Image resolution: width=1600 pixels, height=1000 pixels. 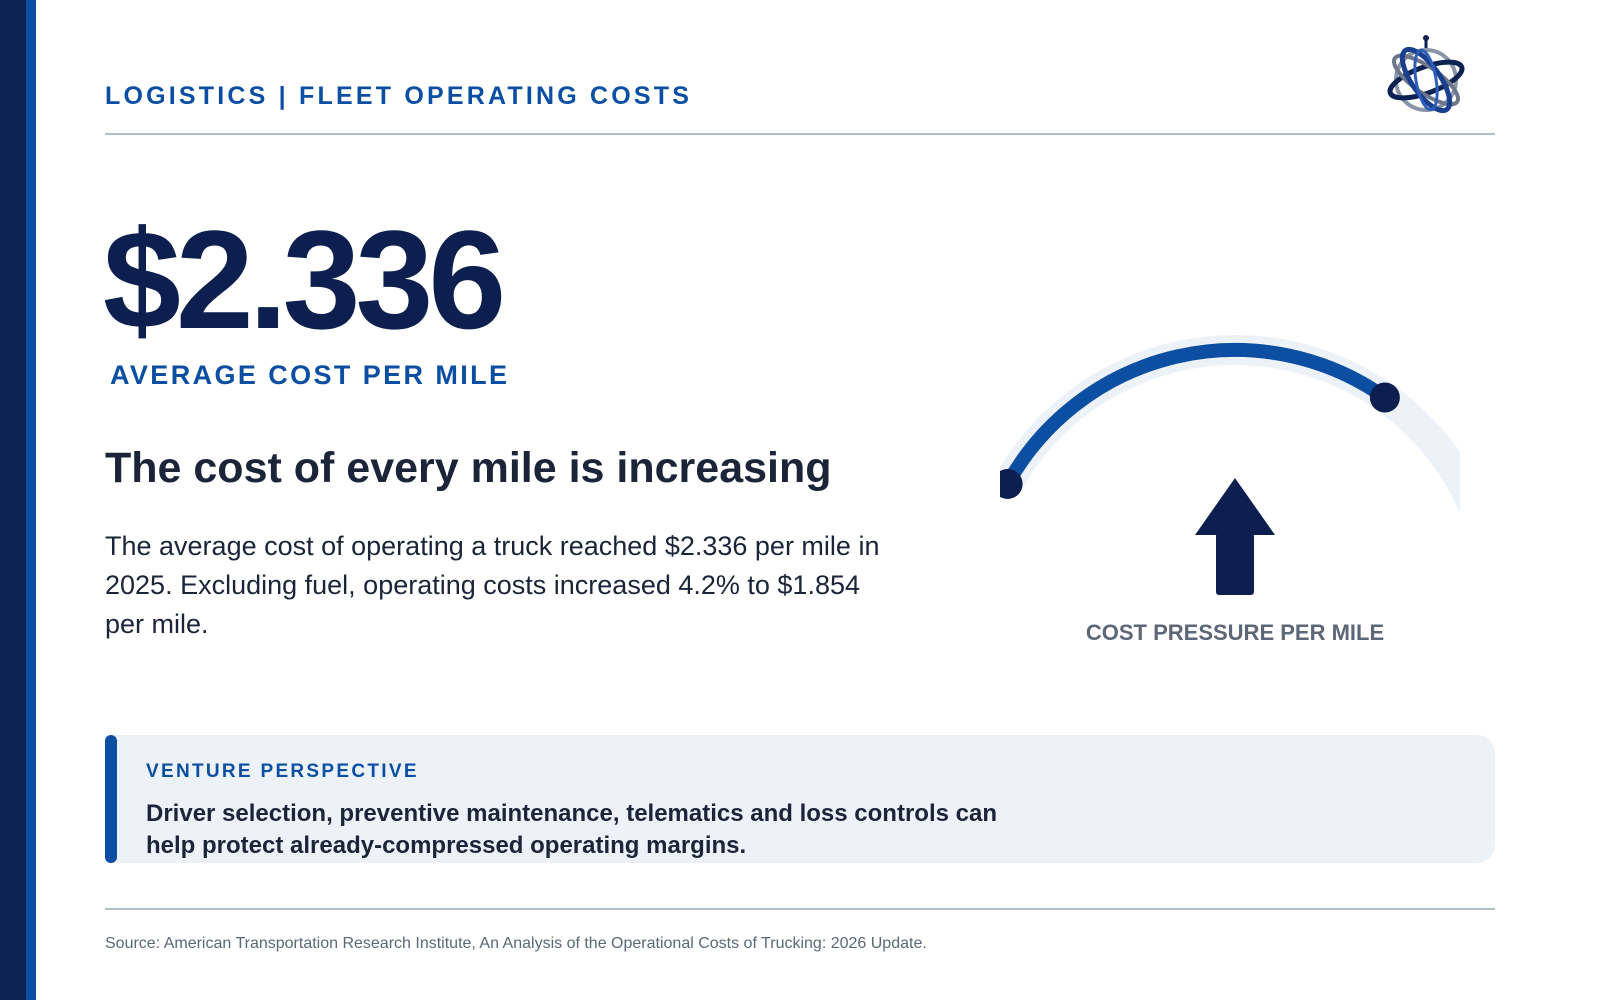 I want to click on gauge-start-dot, so click(x=1011, y=483).